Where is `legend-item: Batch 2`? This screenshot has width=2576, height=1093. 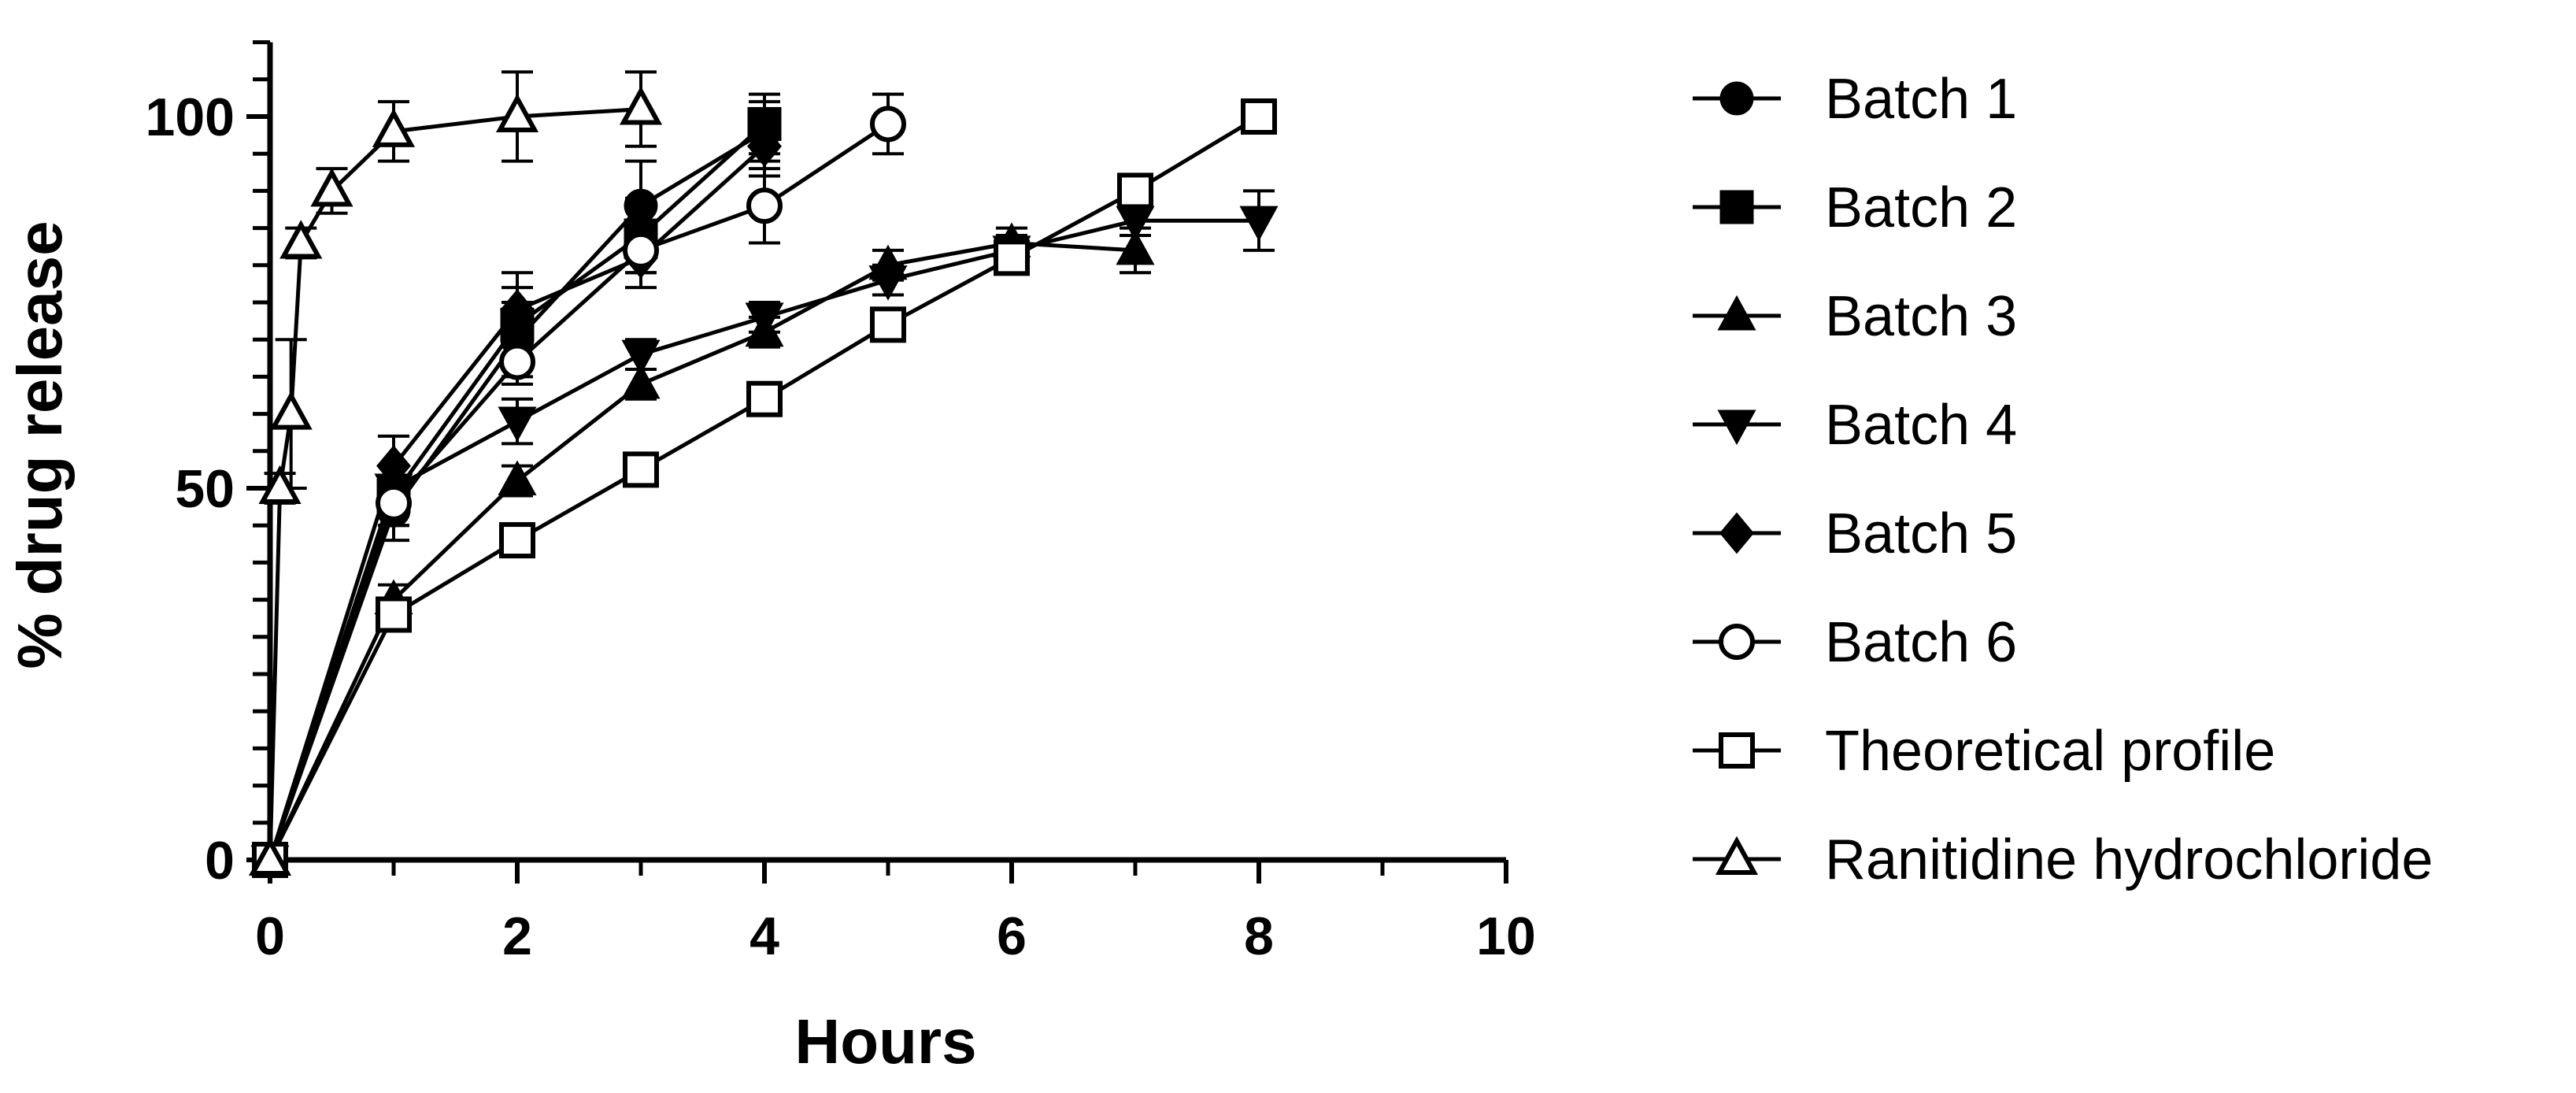 legend-item: Batch 2 is located at coordinates (1855, 207).